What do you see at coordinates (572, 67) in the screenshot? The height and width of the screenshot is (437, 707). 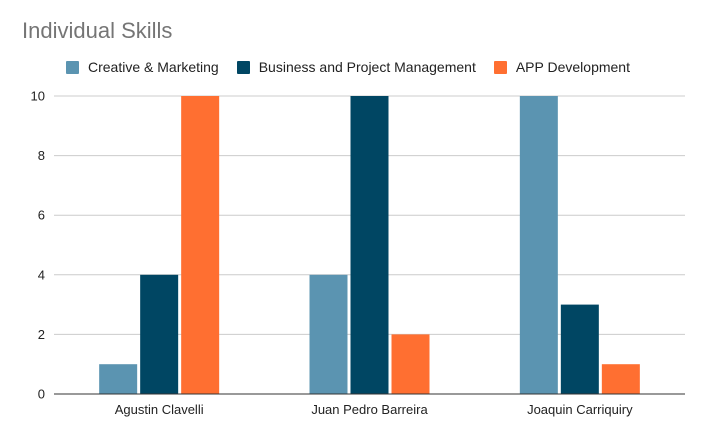 I see `legend-label-app-development: APP Development` at bounding box center [572, 67].